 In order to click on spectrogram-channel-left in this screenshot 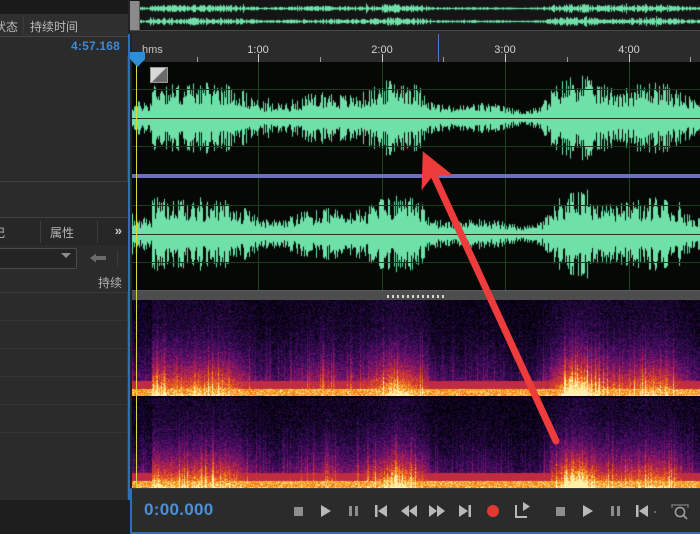, I will do `click(416, 348)`.